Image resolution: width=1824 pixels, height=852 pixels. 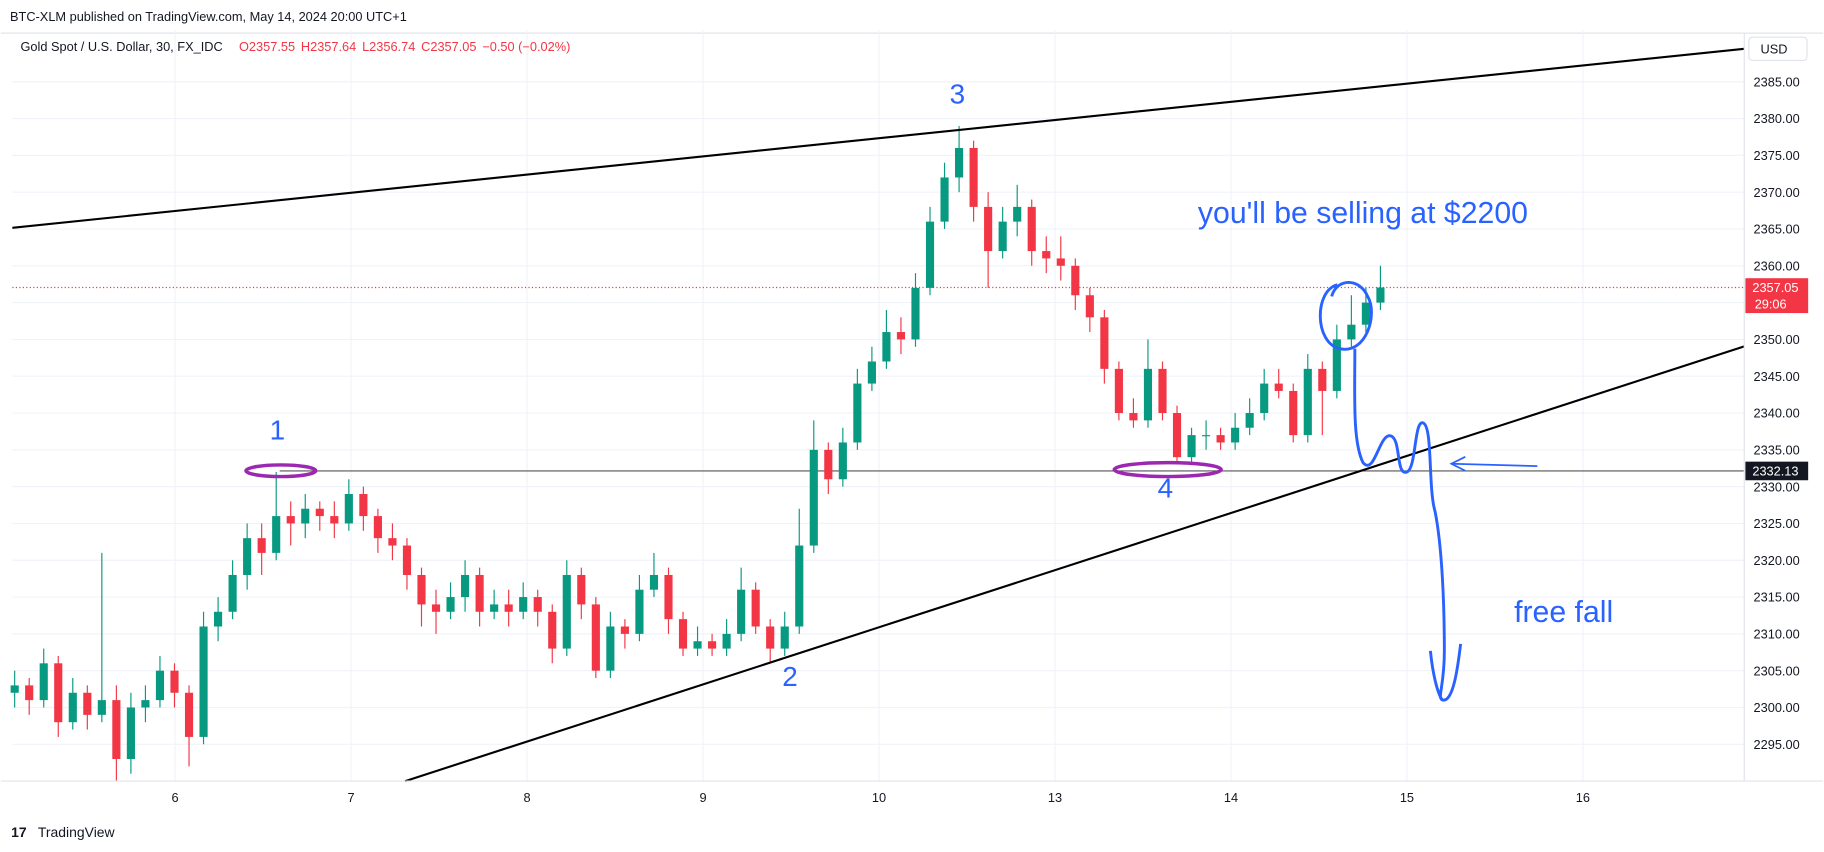 What do you see at coordinates (1457, 464) in the screenshot?
I see `arrow-head` at bounding box center [1457, 464].